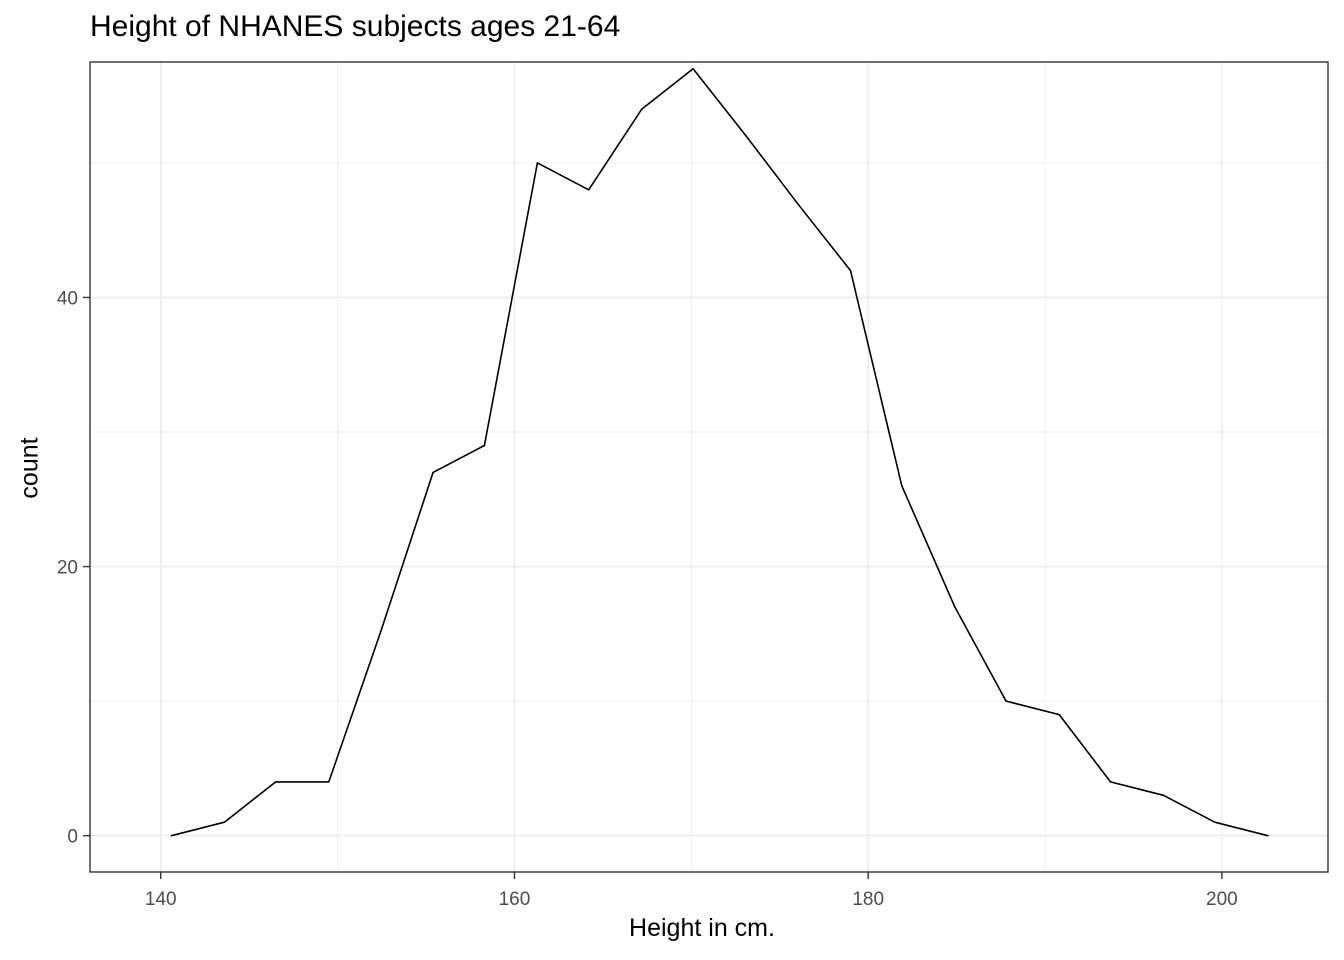  I want to click on y-tick-label: 40, so click(67, 298).